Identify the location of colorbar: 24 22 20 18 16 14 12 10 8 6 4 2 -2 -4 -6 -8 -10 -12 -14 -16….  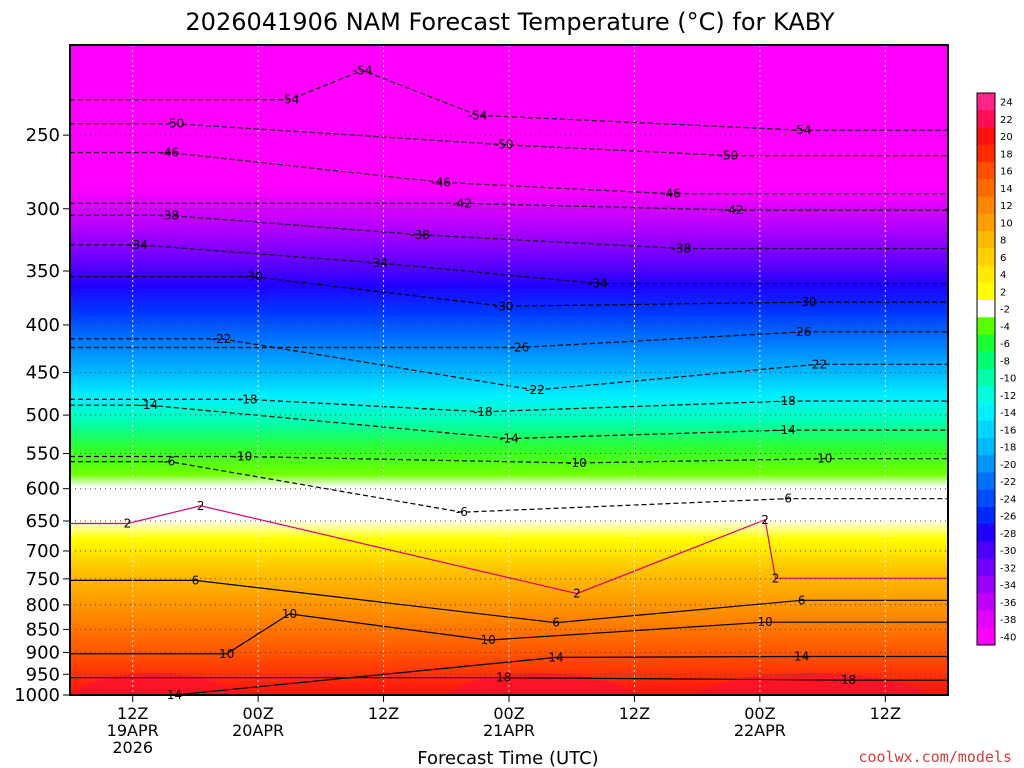
(996, 369).